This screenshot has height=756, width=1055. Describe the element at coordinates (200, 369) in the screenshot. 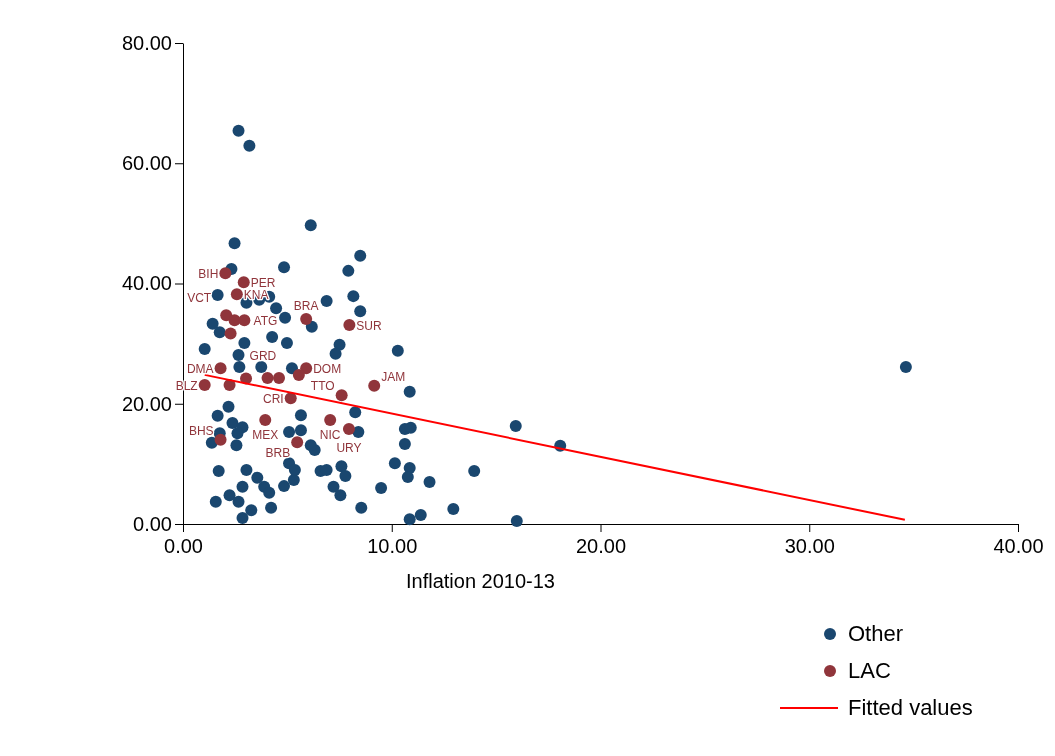

I see `data-label: DMA` at that location.